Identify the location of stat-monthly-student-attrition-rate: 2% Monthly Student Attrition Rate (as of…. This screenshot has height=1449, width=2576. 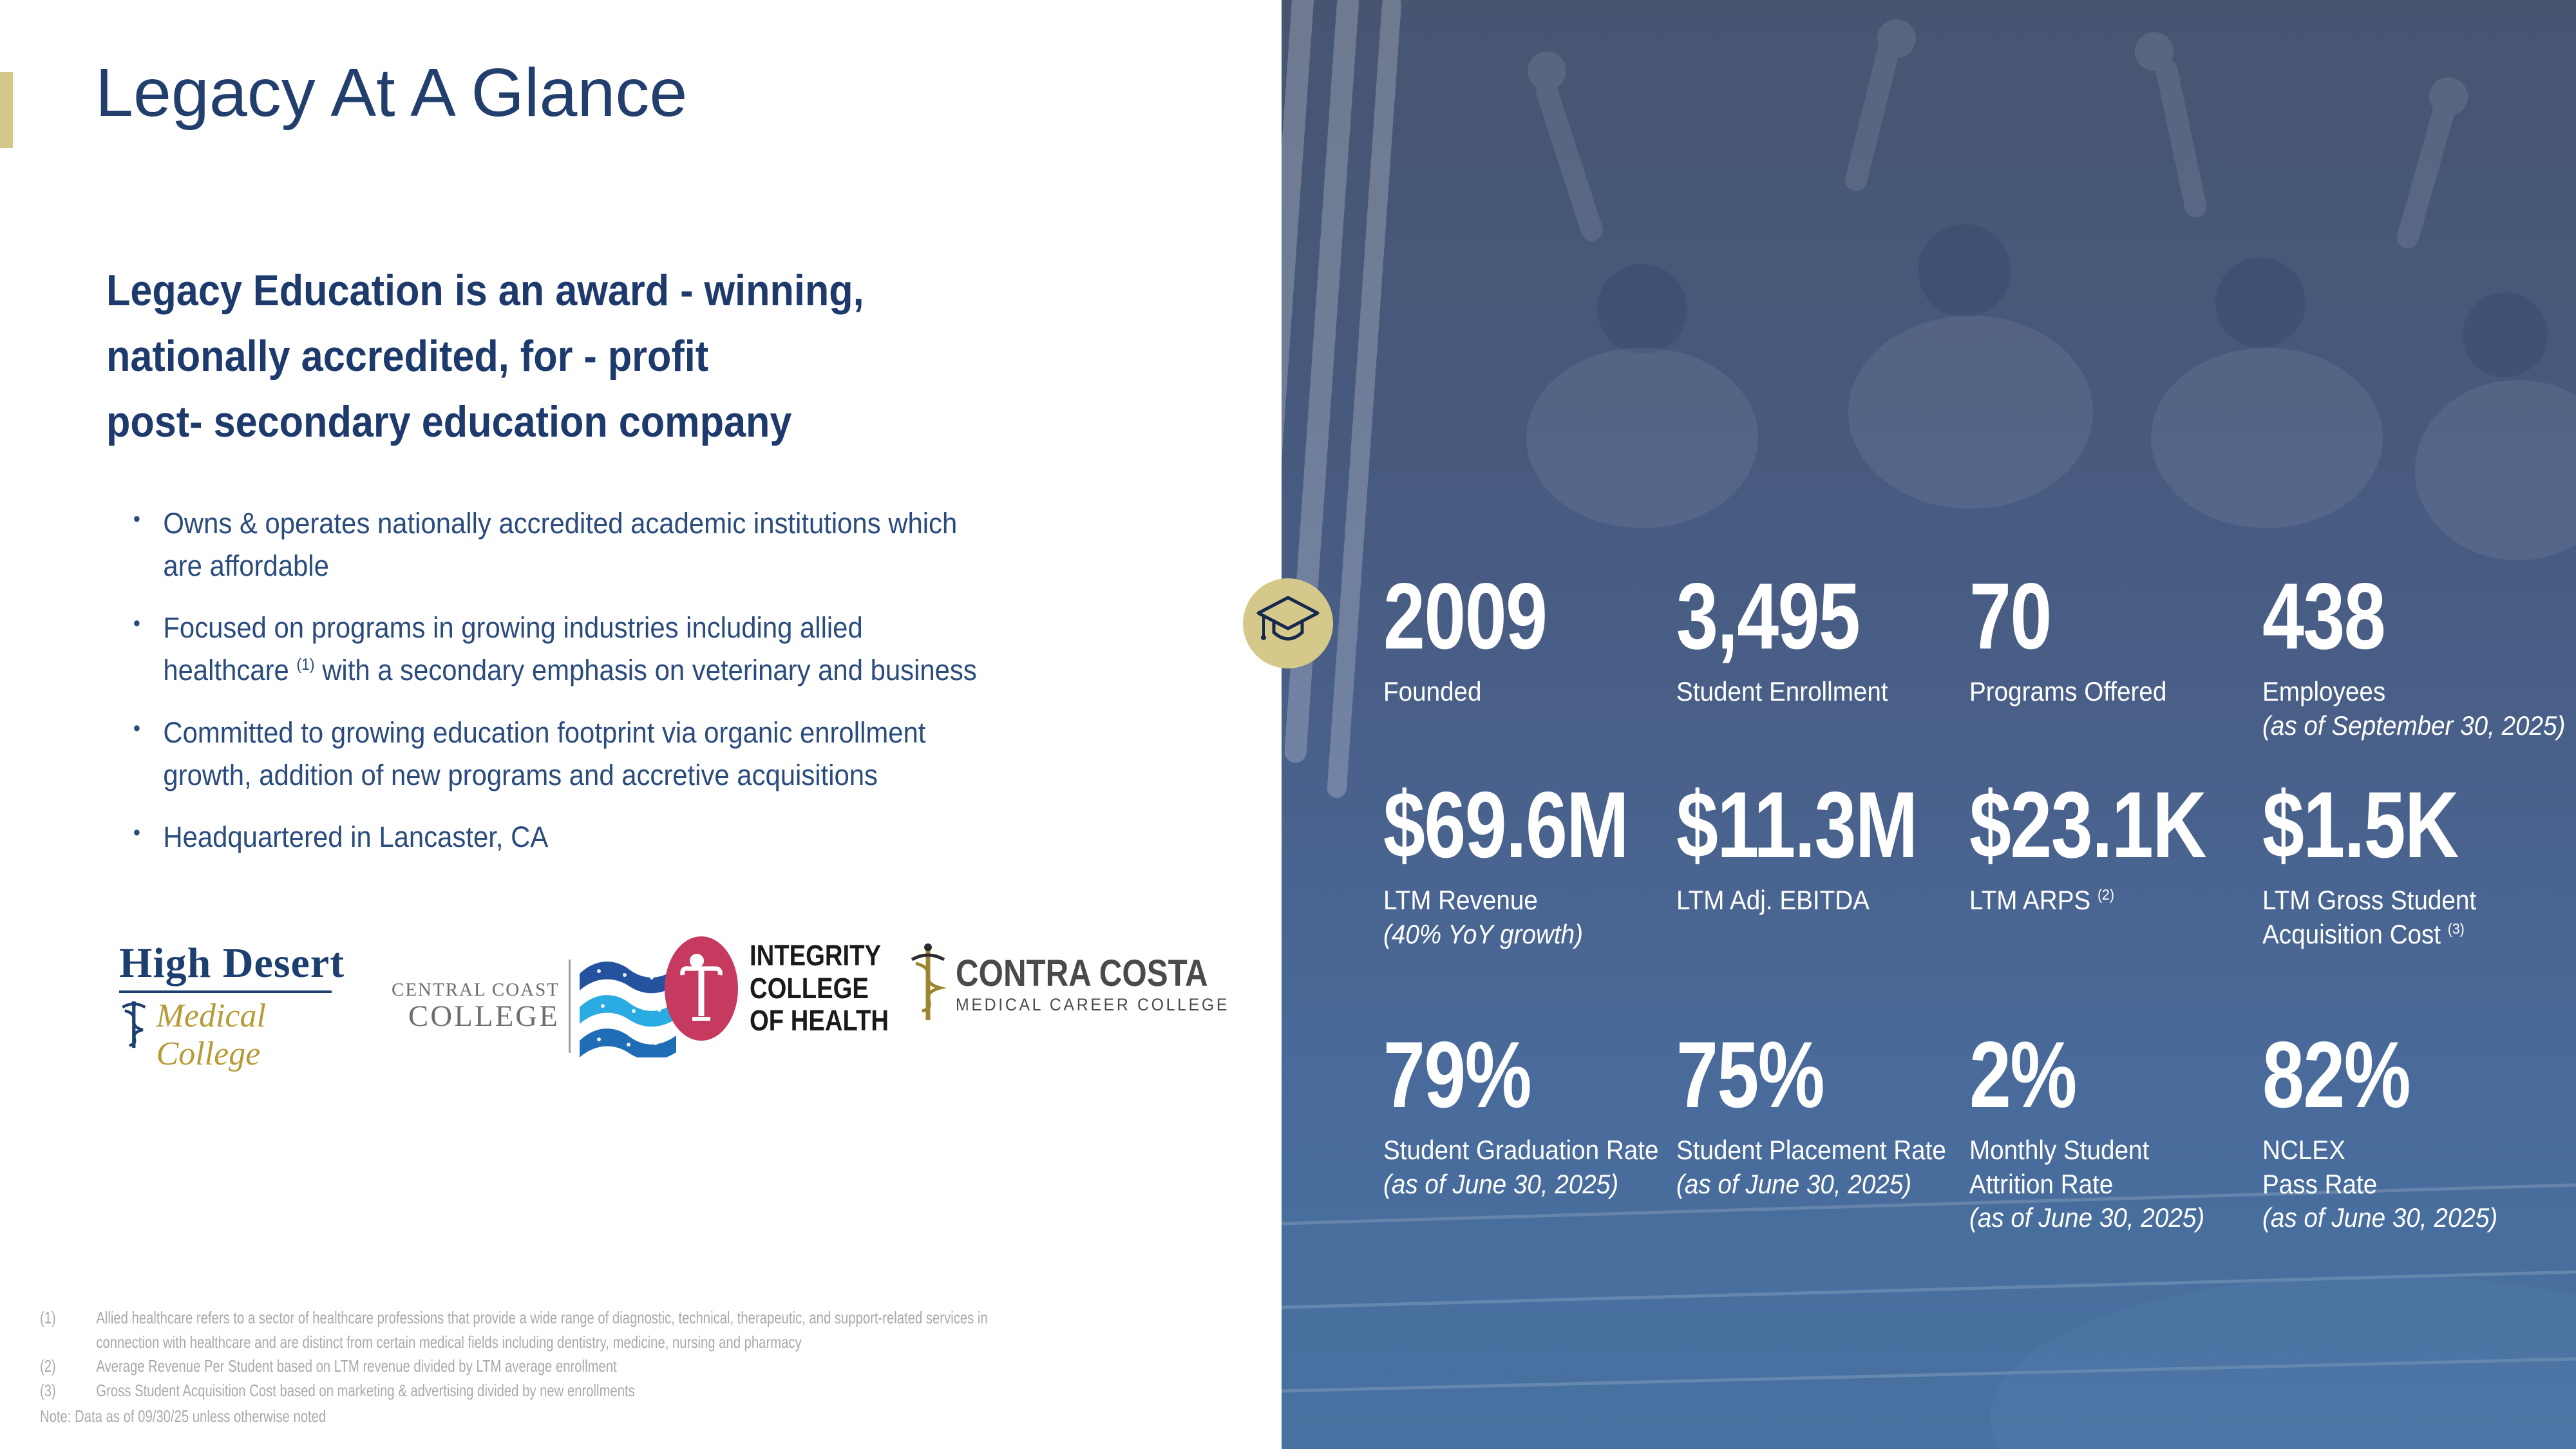
(2115, 1131).